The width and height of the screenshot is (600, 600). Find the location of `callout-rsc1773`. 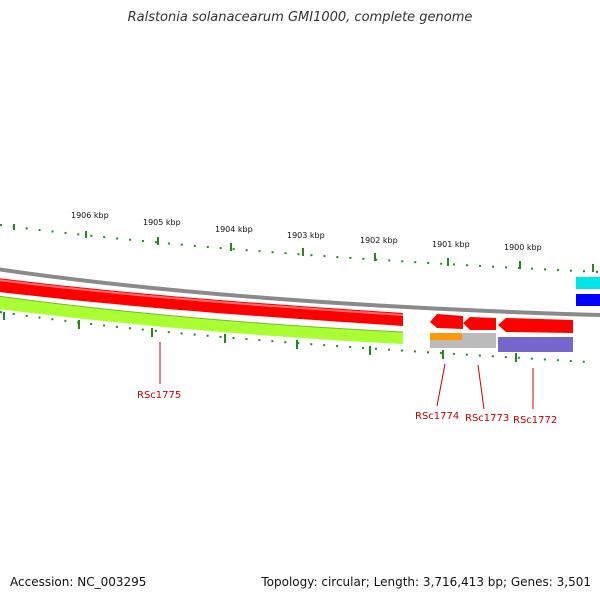

callout-rsc1773 is located at coordinates (481, 387).